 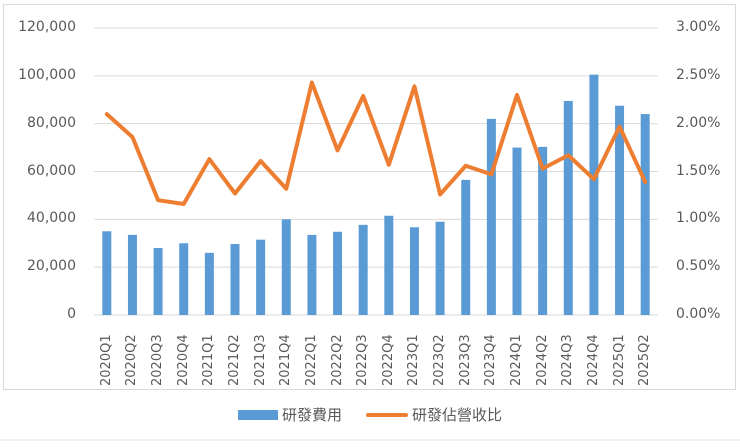 I want to click on legend-label-rd-ratio: 研發佔營收比, so click(x=457, y=415).